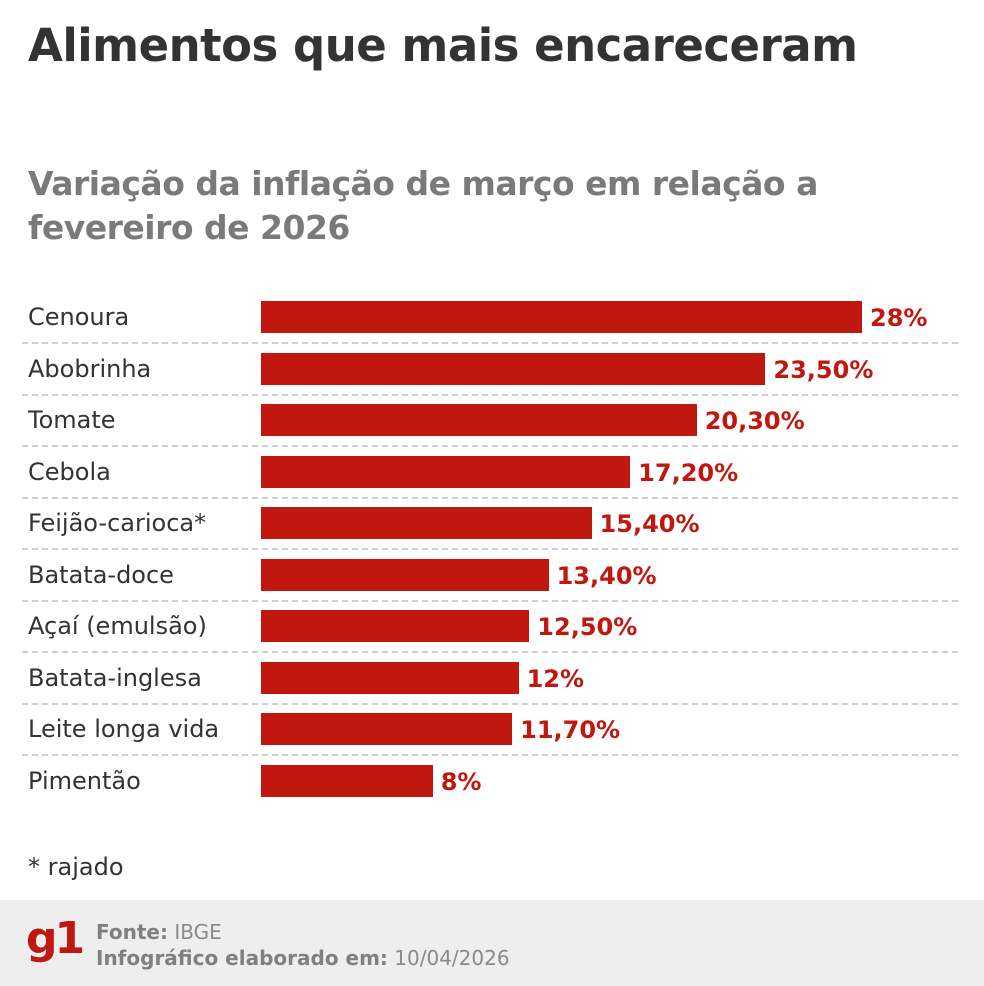 This screenshot has width=984, height=986. What do you see at coordinates (754, 421) in the screenshot?
I see `data-label: 20,30%` at bounding box center [754, 421].